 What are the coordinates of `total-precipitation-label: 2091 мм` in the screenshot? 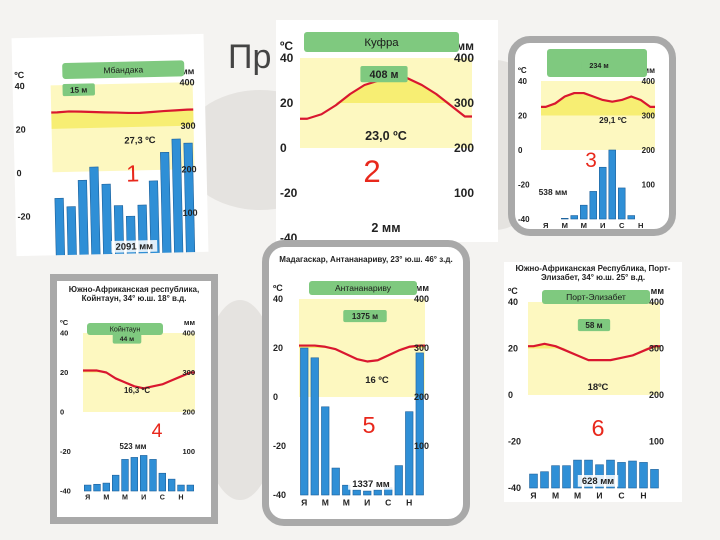 It's located at (134, 247).